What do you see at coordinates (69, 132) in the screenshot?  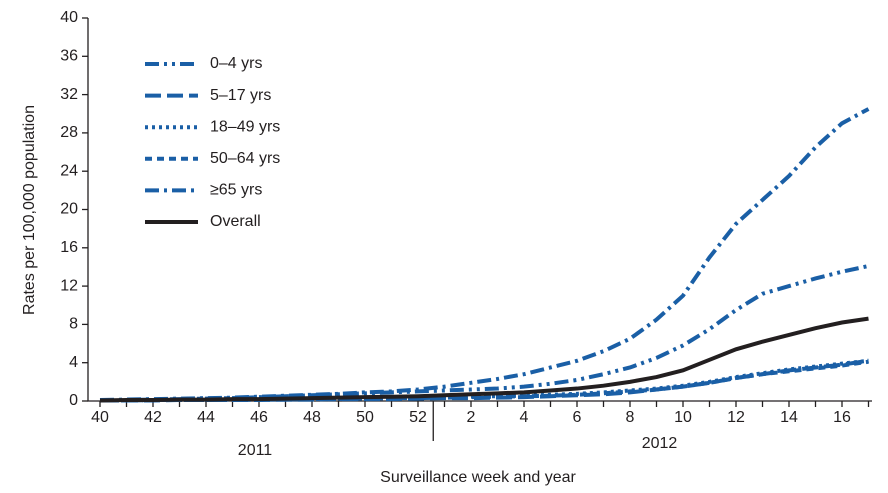 I see `y-tick-label: 28` at bounding box center [69, 132].